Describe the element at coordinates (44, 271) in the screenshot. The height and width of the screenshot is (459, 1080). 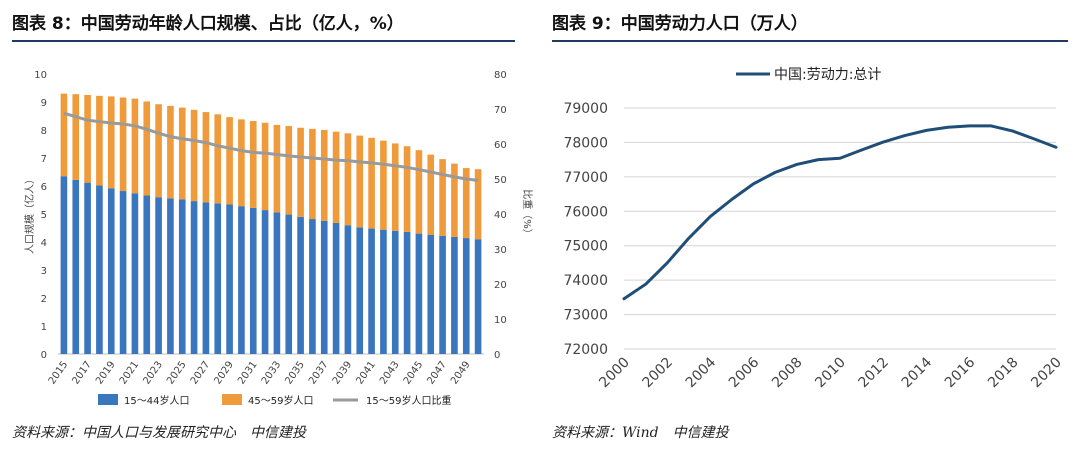
I see `y-tick-label: 3` at that location.